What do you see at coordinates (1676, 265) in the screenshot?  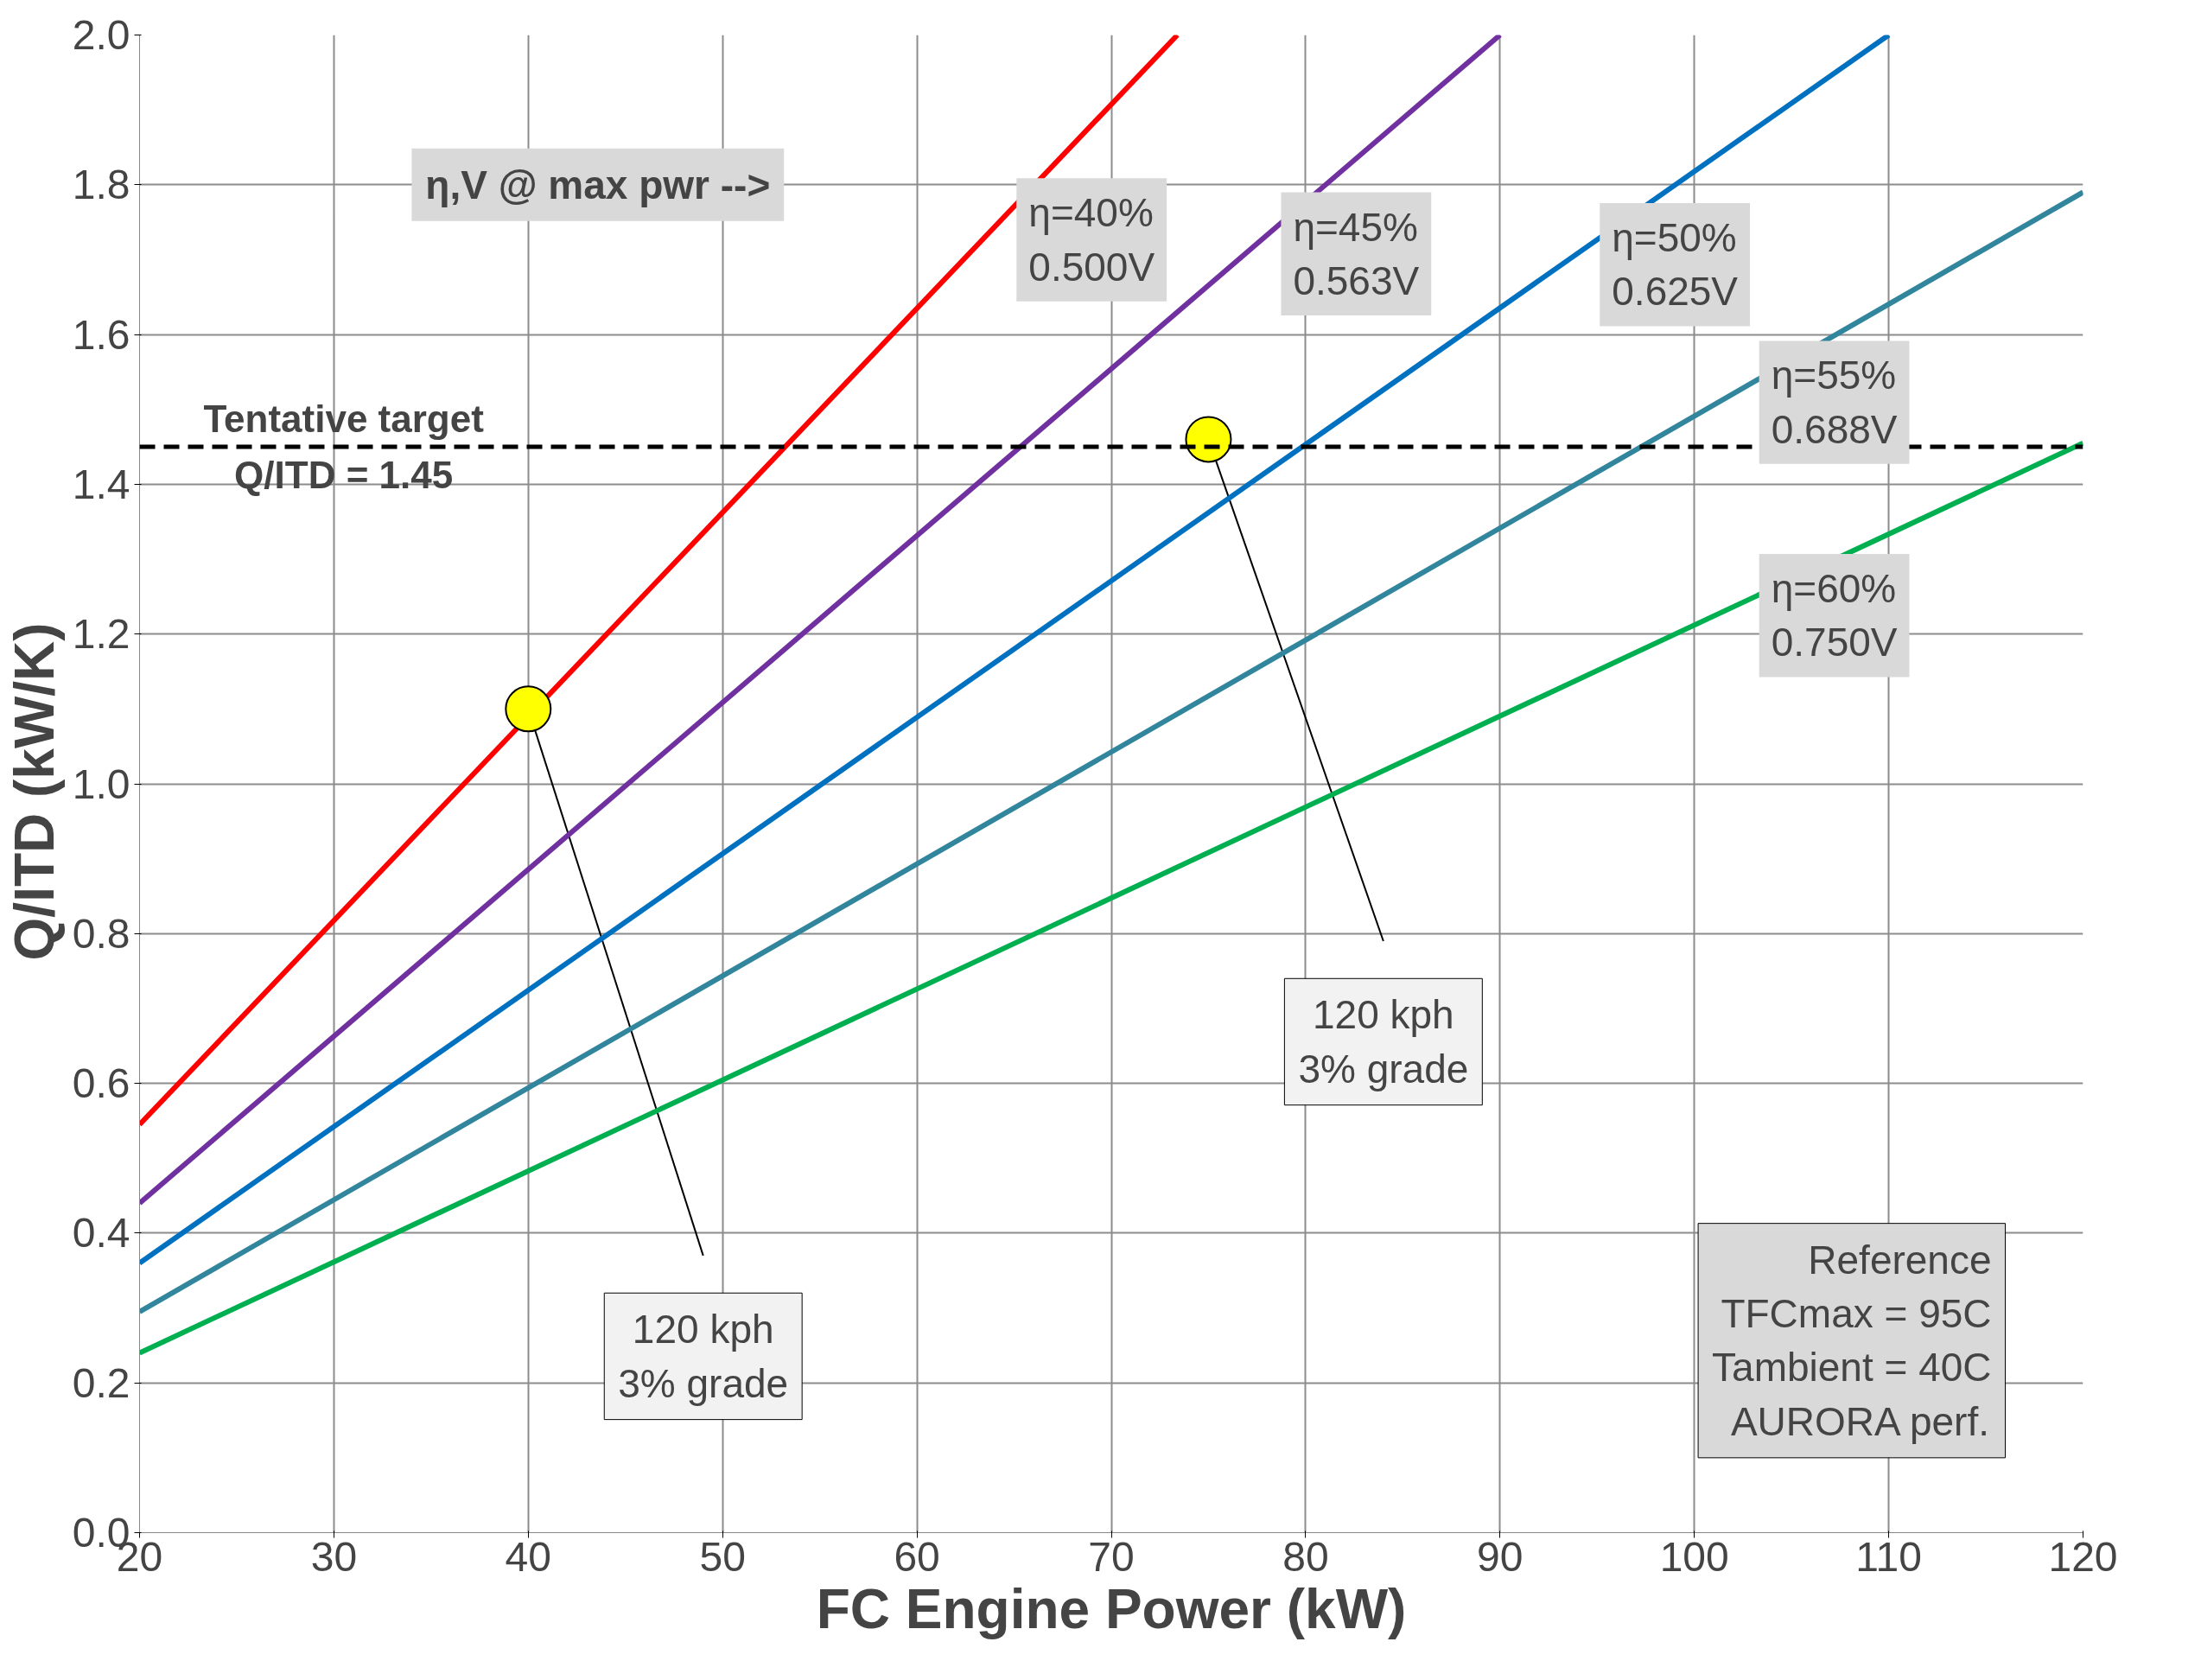 I see `series-label: η=50% 0.625V` at bounding box center [1676, 265].